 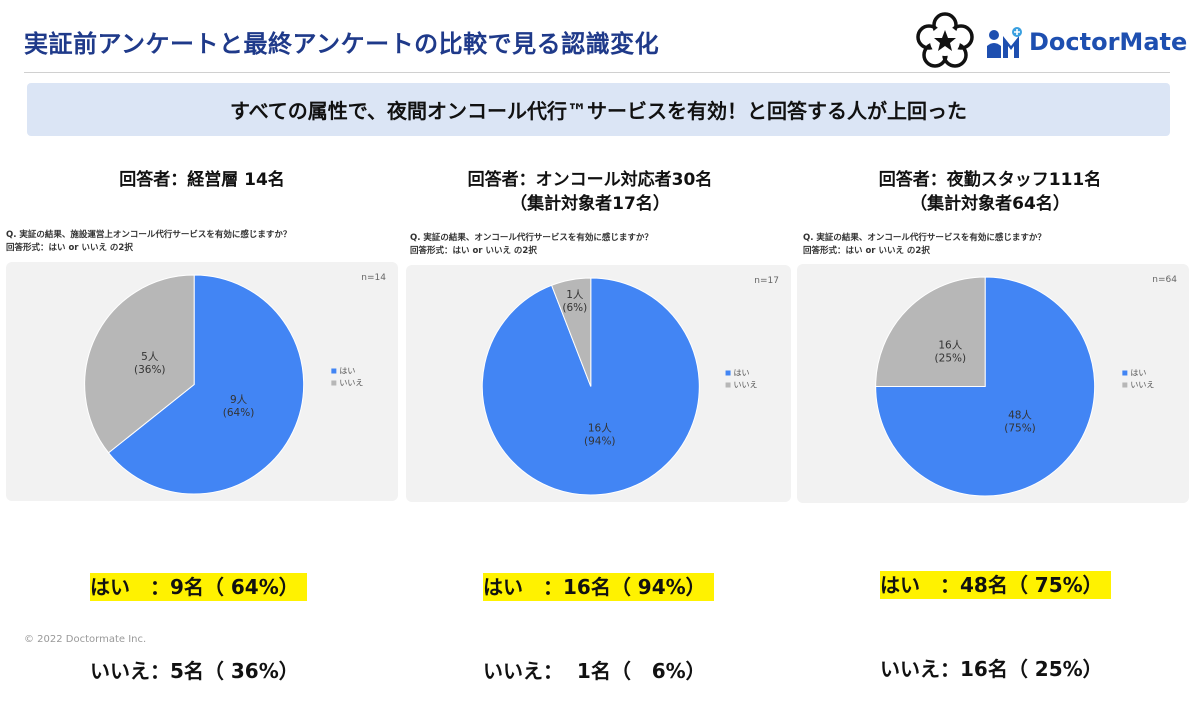 I want to click on result-yes: はい ：16名（ 94%）, so click(x=598, y=587).